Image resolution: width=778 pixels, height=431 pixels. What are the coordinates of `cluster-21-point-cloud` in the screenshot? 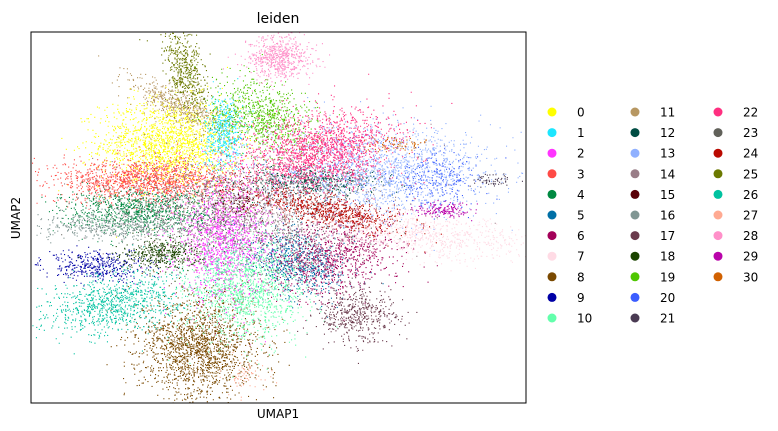 It's located at (496, 180).